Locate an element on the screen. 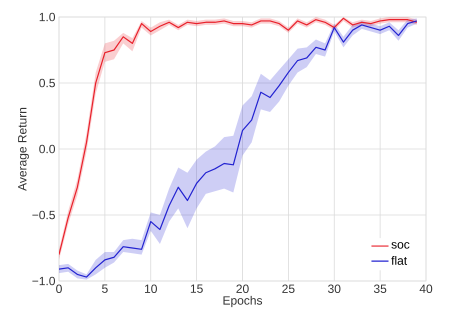 Image resolution: width=474 pixels, height=325 pixels. legend-label: flat is located at coordinates (399, 260).